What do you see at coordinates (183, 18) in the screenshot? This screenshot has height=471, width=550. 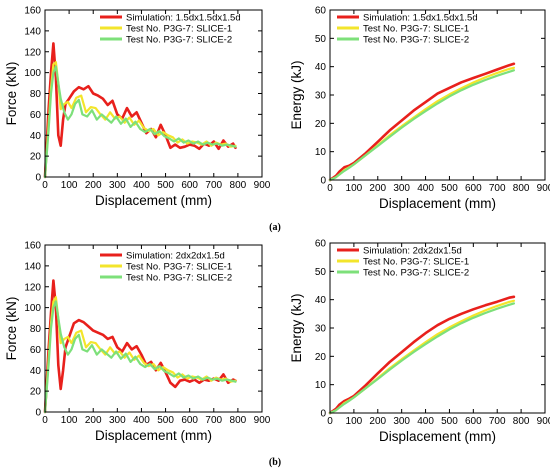 I see `legend-label-0: Simulation: 1.5dx1.5dx1.5d` at bounding box center [183, 18].